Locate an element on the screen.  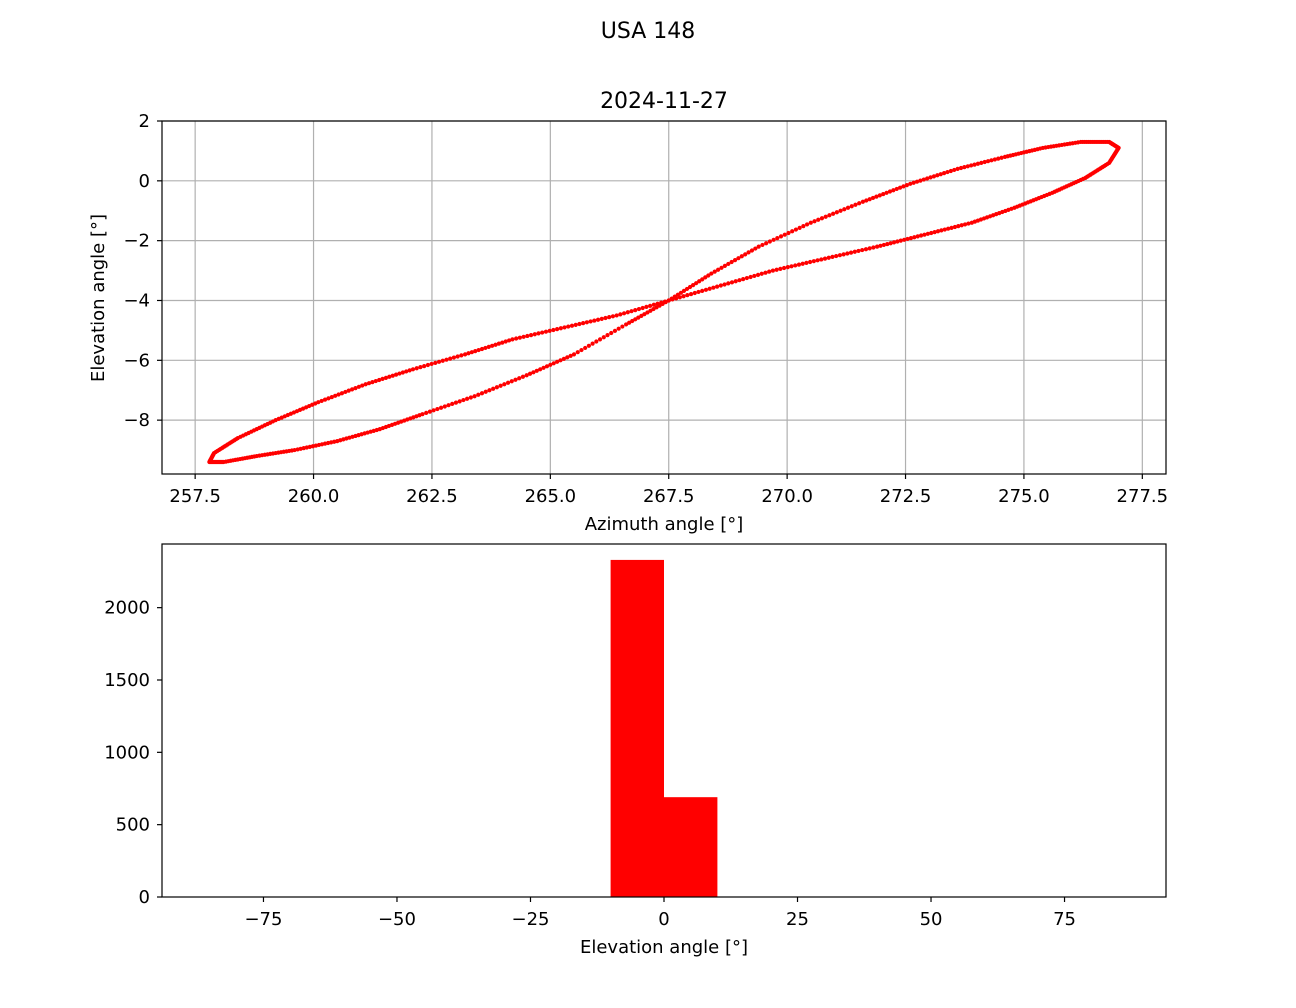
histogram-bars is located at coordinates (664, 728).